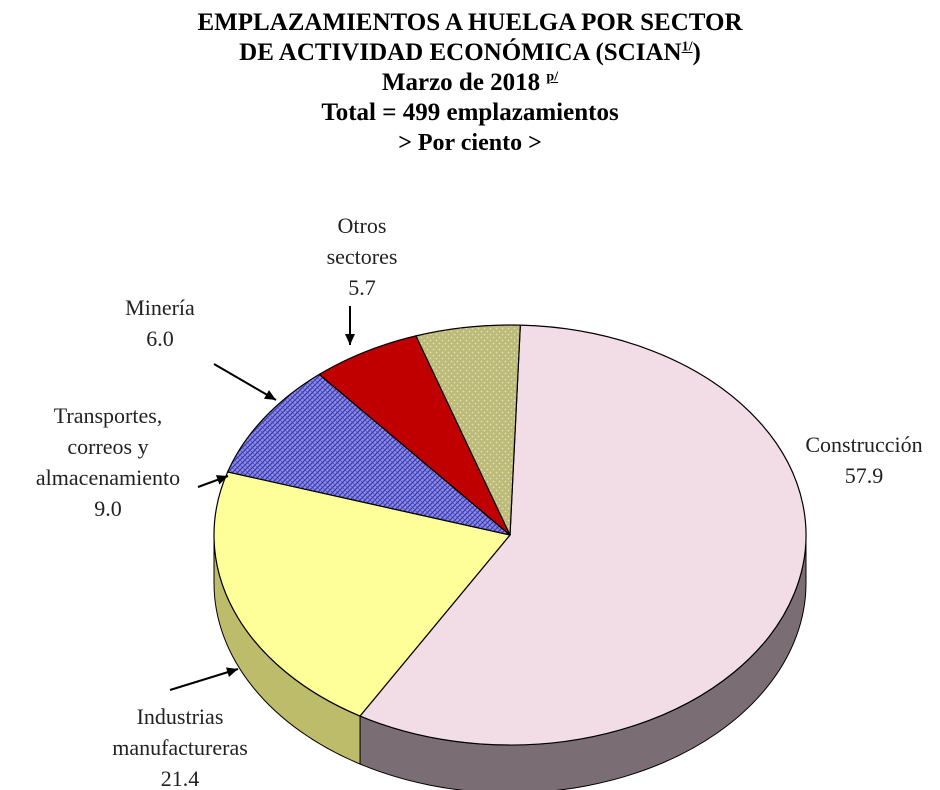 This screenshot has height=790, width=940. I want to click on slice-label-3-line-1: Transportes,, so click(108, 415).